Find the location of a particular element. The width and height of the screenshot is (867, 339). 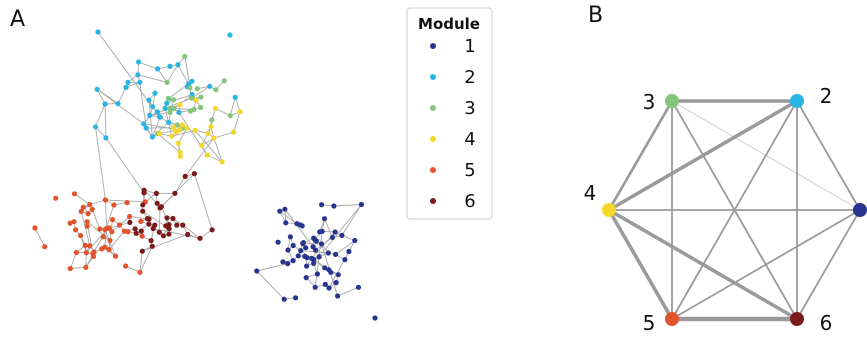

legend-box is located at coordinates (449, 113).